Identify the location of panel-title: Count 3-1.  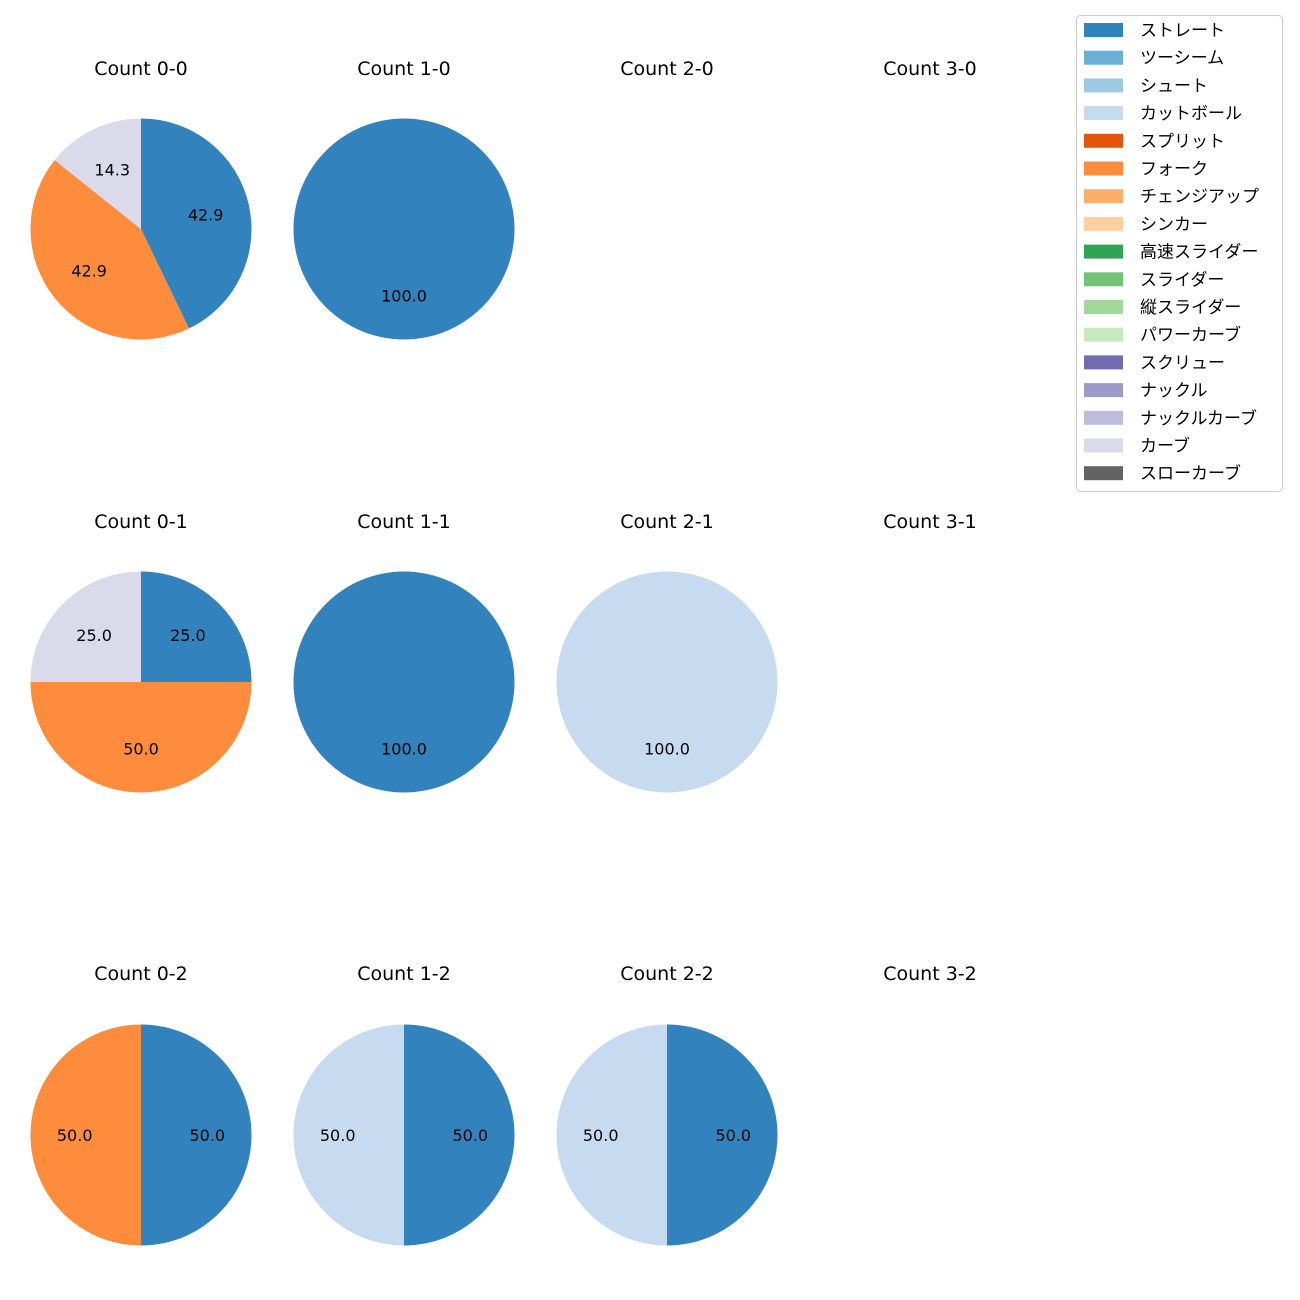
(930, 522).